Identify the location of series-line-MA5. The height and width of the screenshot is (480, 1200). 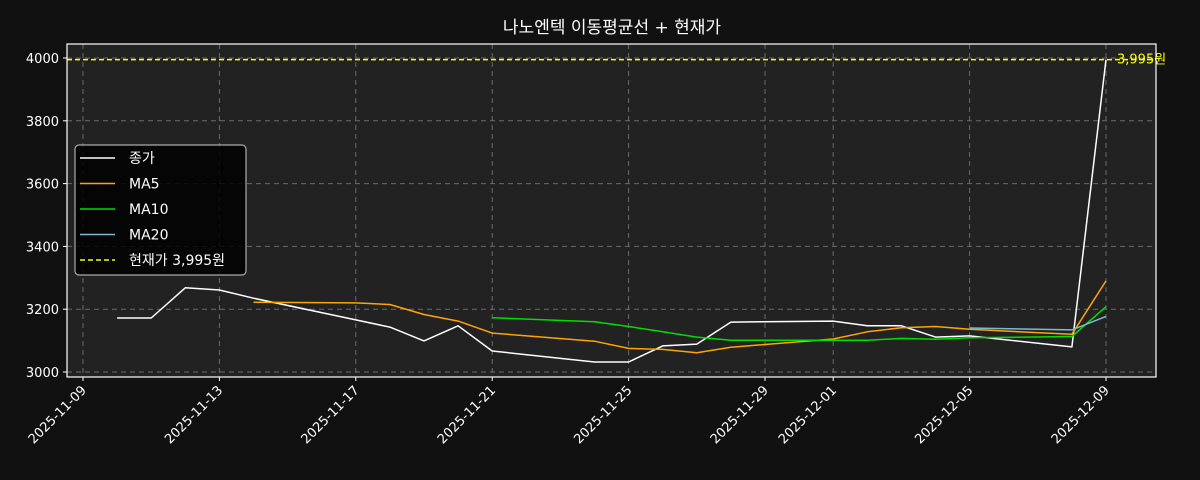
(680, 317).